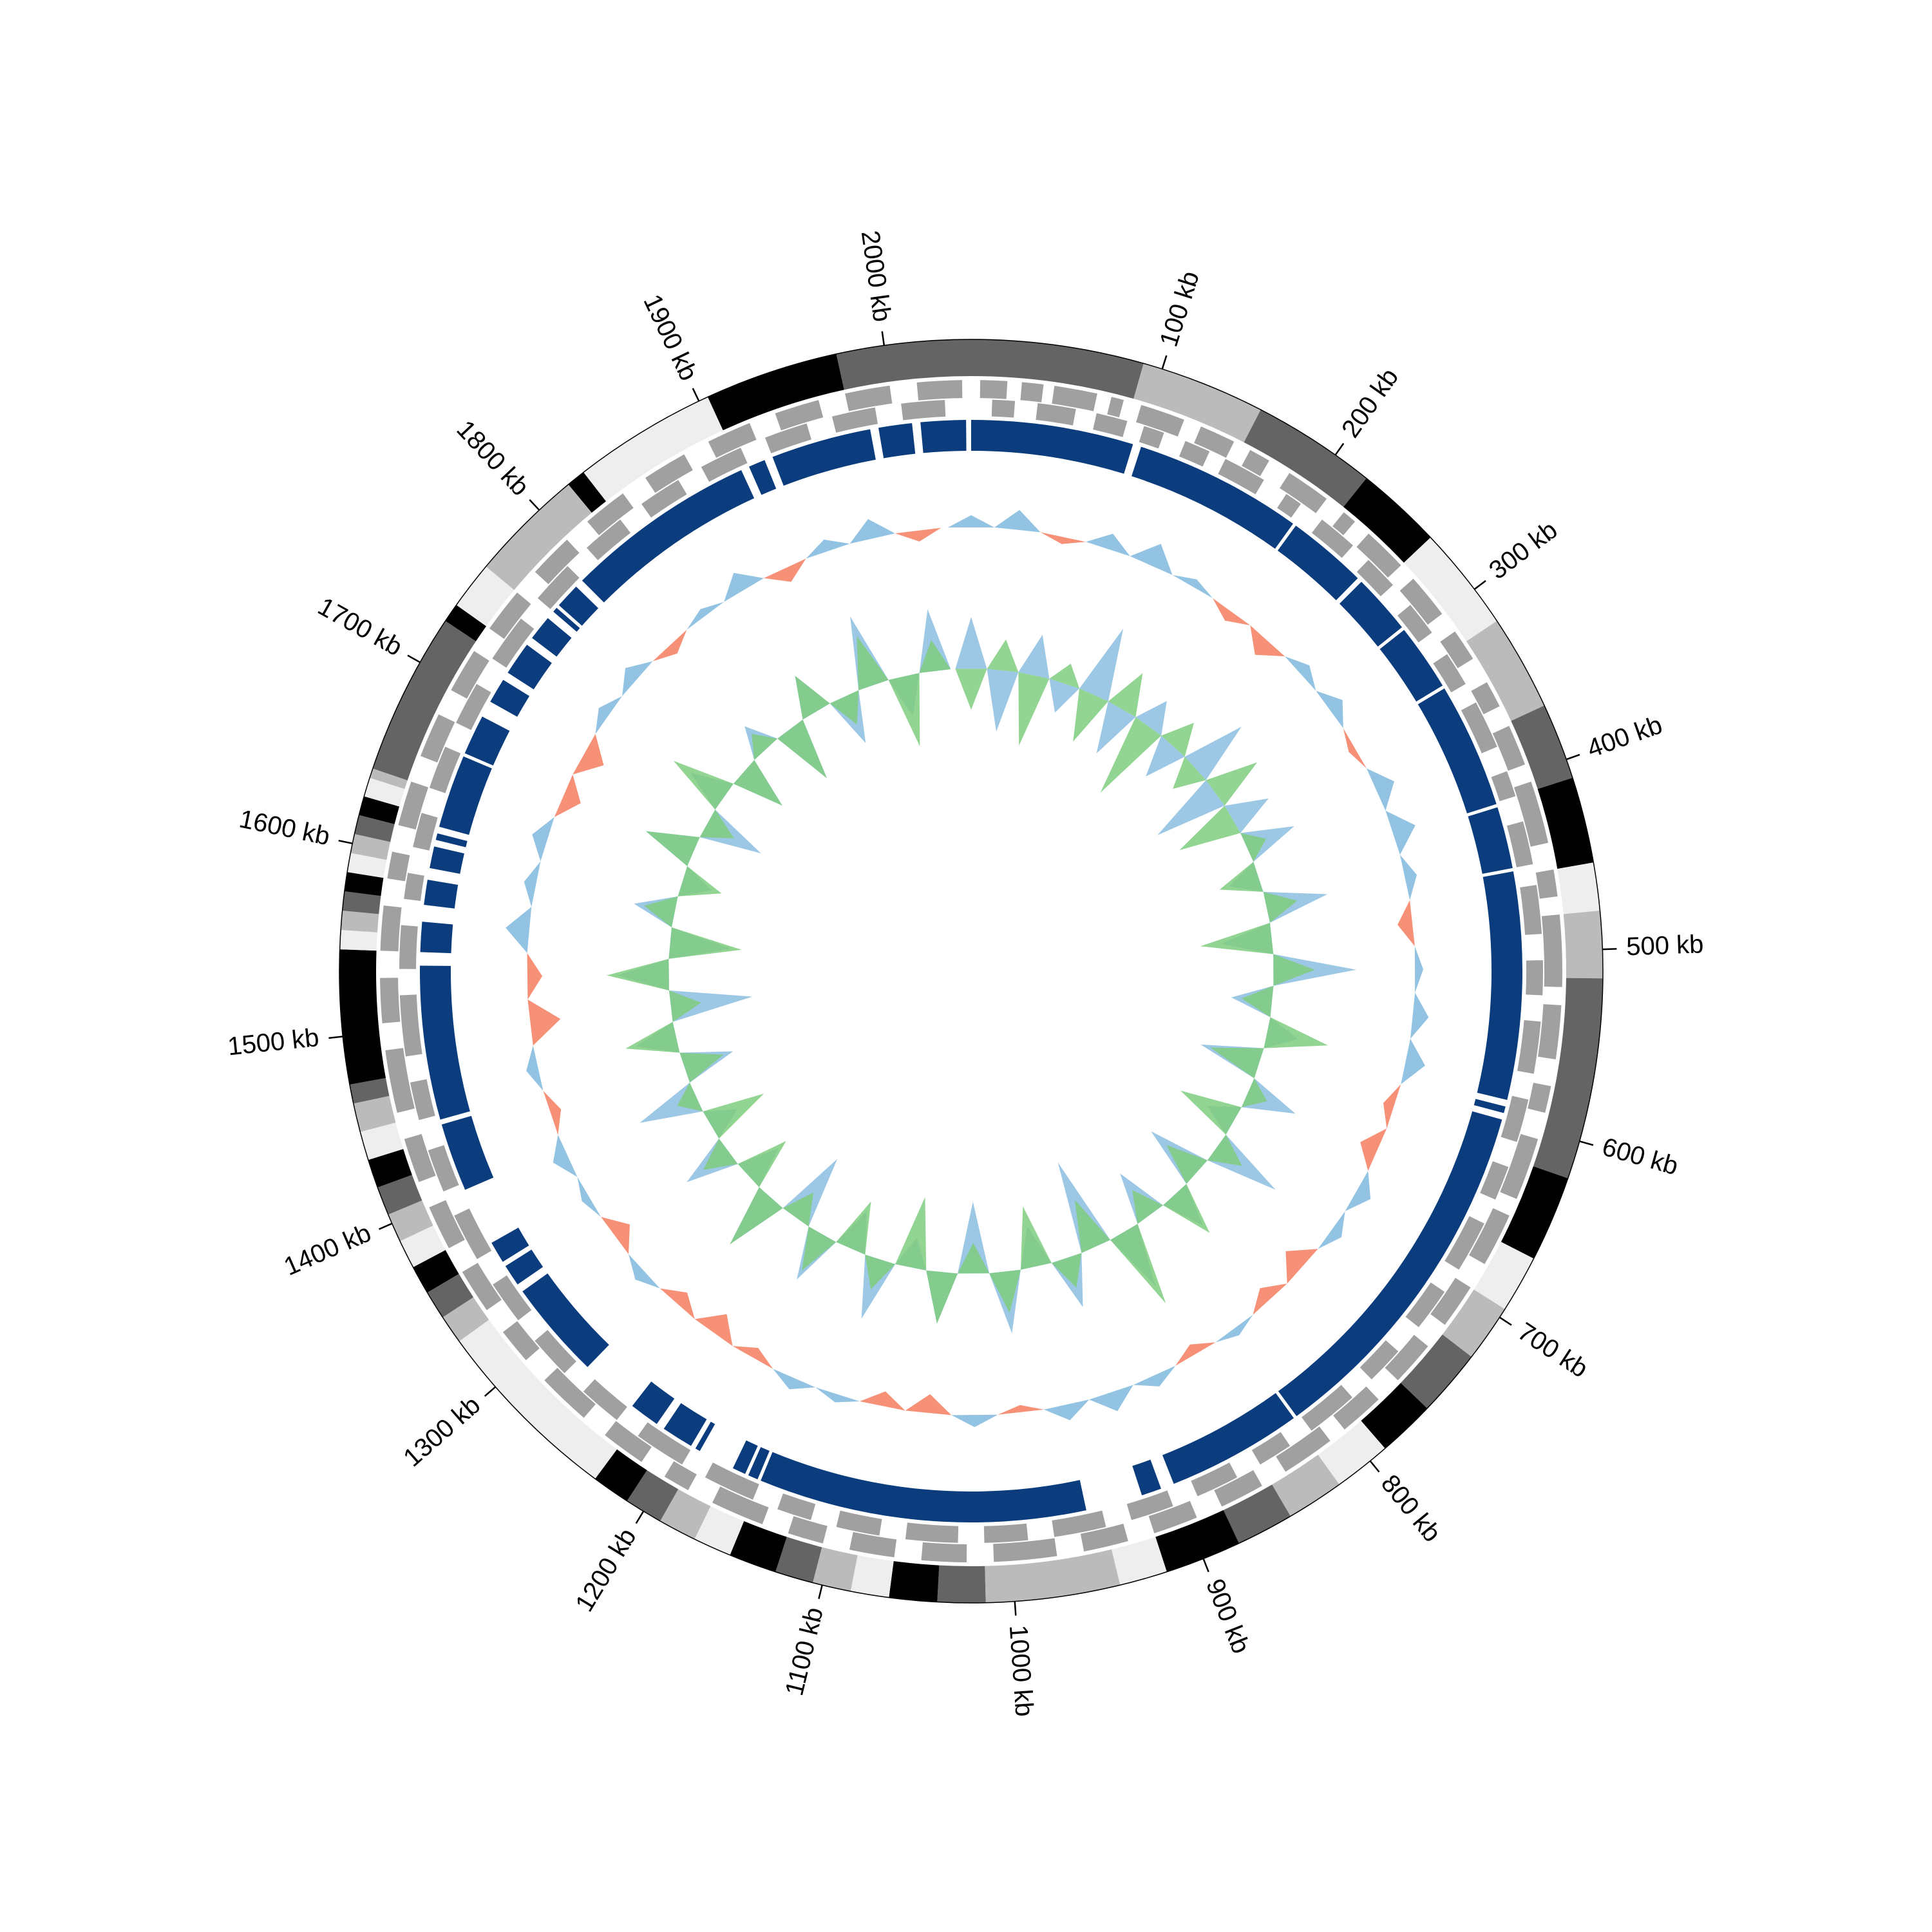 This screenshot has width=1932, height=1932. What do you see at coordinates (876, 276) in the screenshot?
I see `tick-label: 2000 kb` at bounding box center [876, 276].